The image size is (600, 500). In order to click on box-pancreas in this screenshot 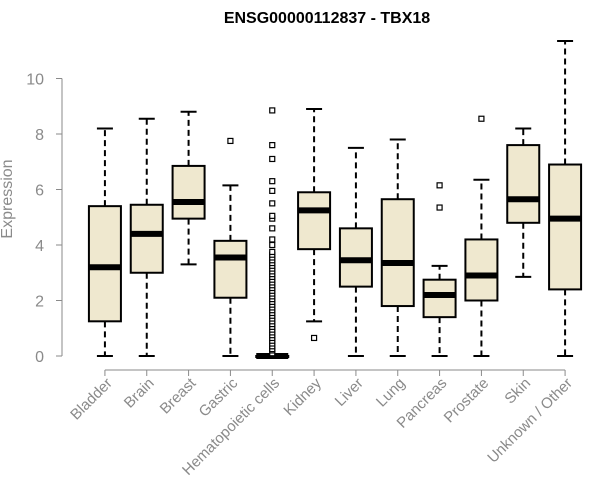, I will do `click(439, 298)`.